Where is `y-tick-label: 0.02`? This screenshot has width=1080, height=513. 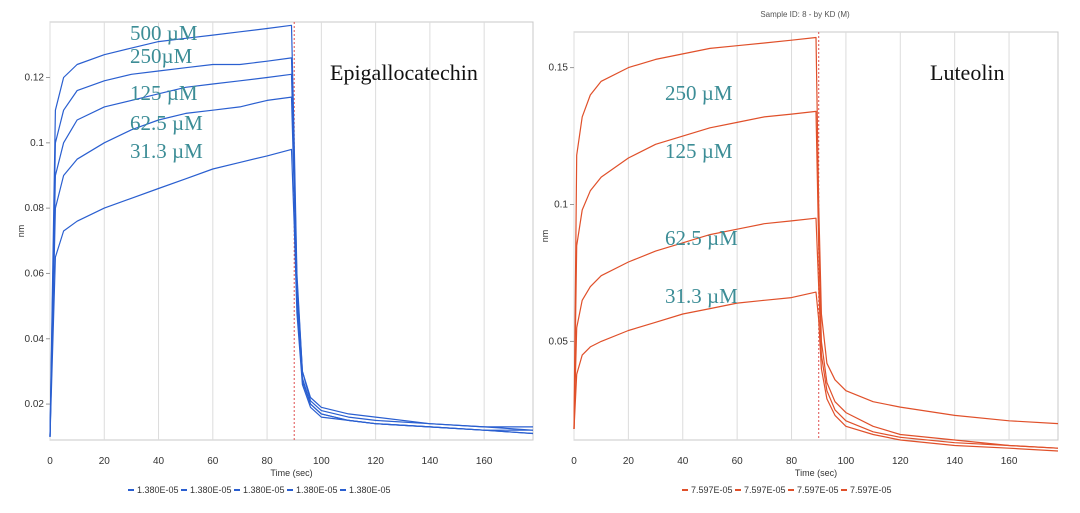 y-tick-label: 0.02 is located at coordinates (35, 404).